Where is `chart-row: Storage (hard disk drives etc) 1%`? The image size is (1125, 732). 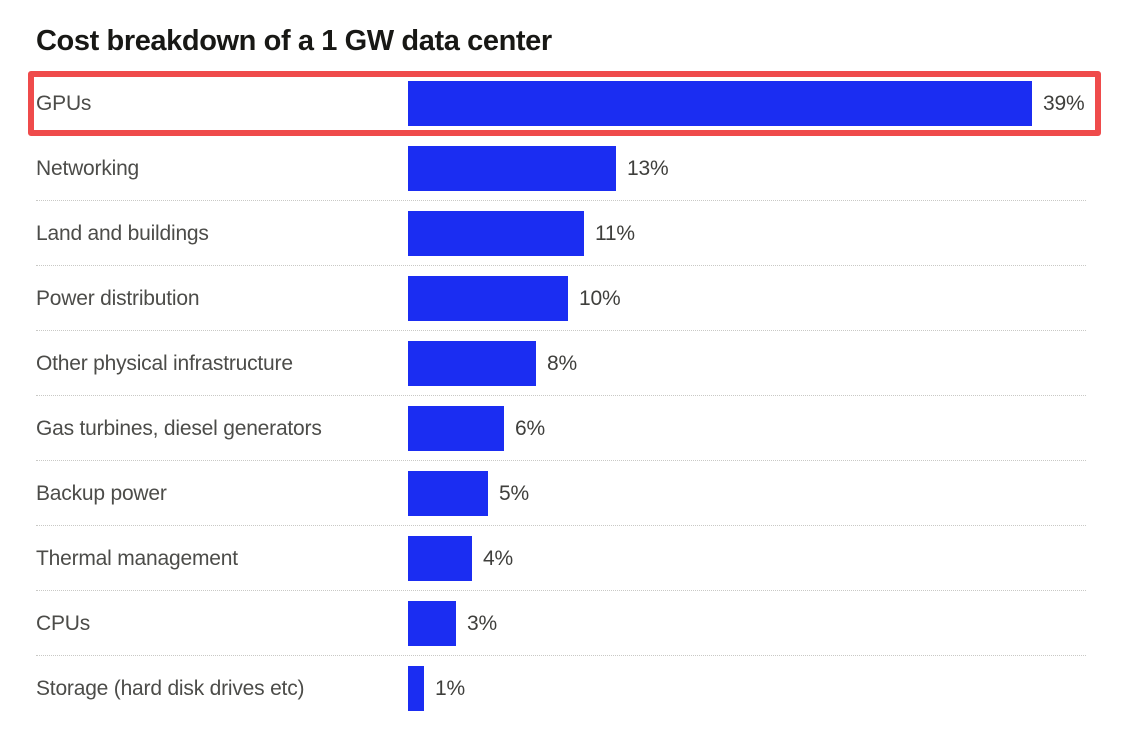
chart-row: Storage (hard disk drives etc) 1% is located at coordinates (562, 688).